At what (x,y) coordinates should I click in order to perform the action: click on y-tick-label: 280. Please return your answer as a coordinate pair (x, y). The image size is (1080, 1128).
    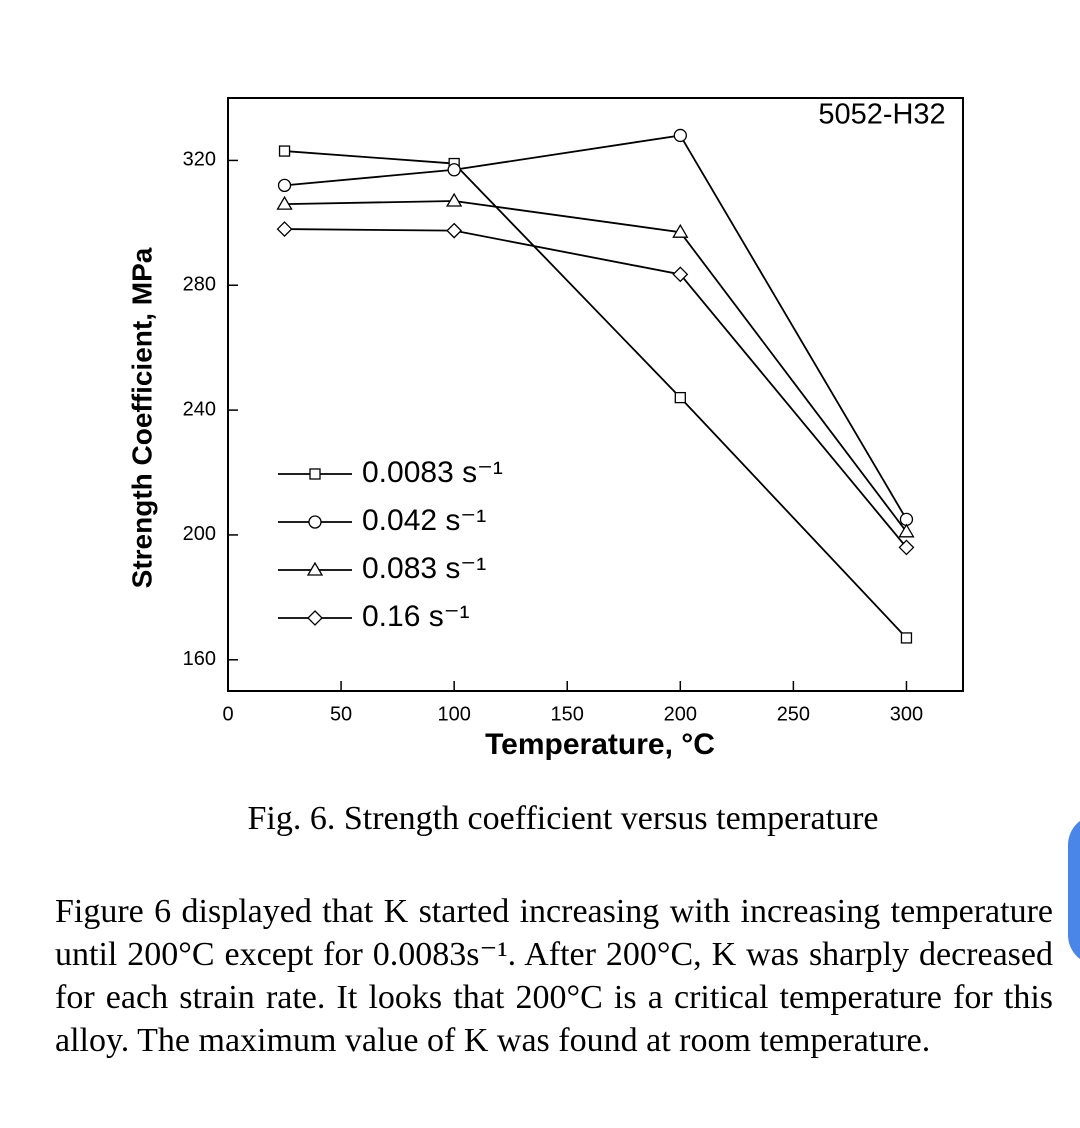
    Looking at the image, I should click on (199, 285).